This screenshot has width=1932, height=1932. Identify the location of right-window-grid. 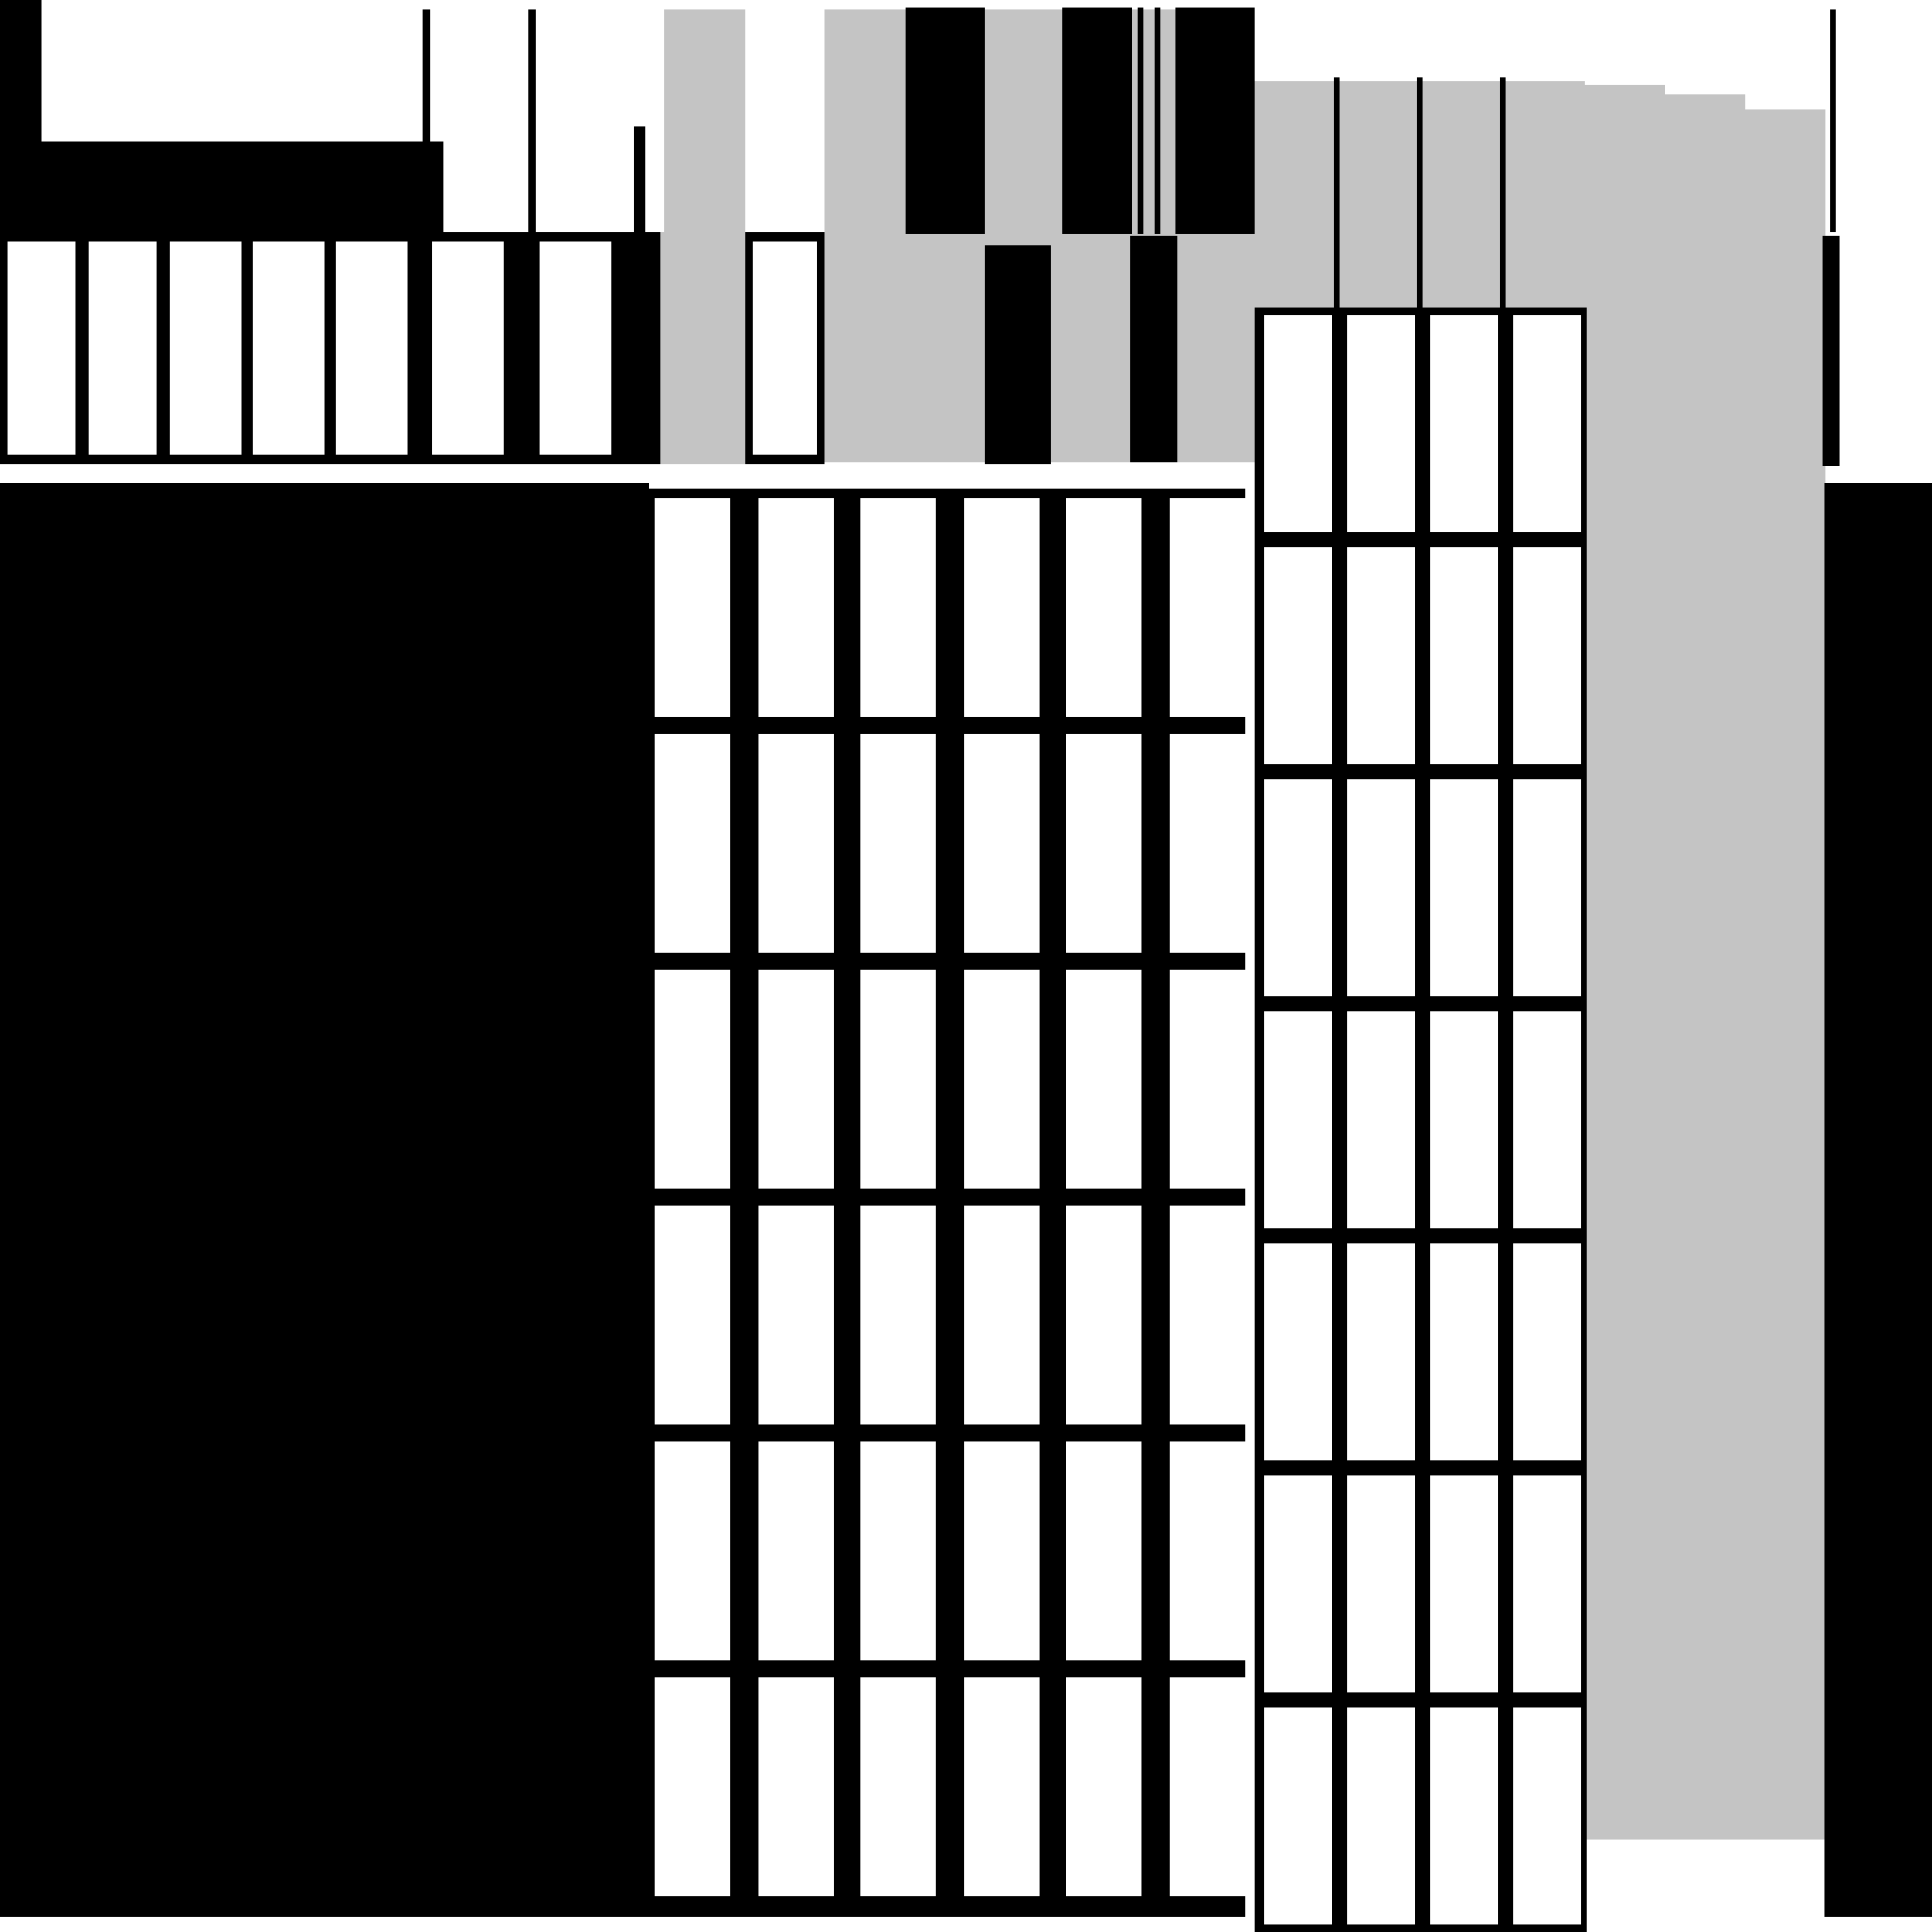
(1421, 1120).